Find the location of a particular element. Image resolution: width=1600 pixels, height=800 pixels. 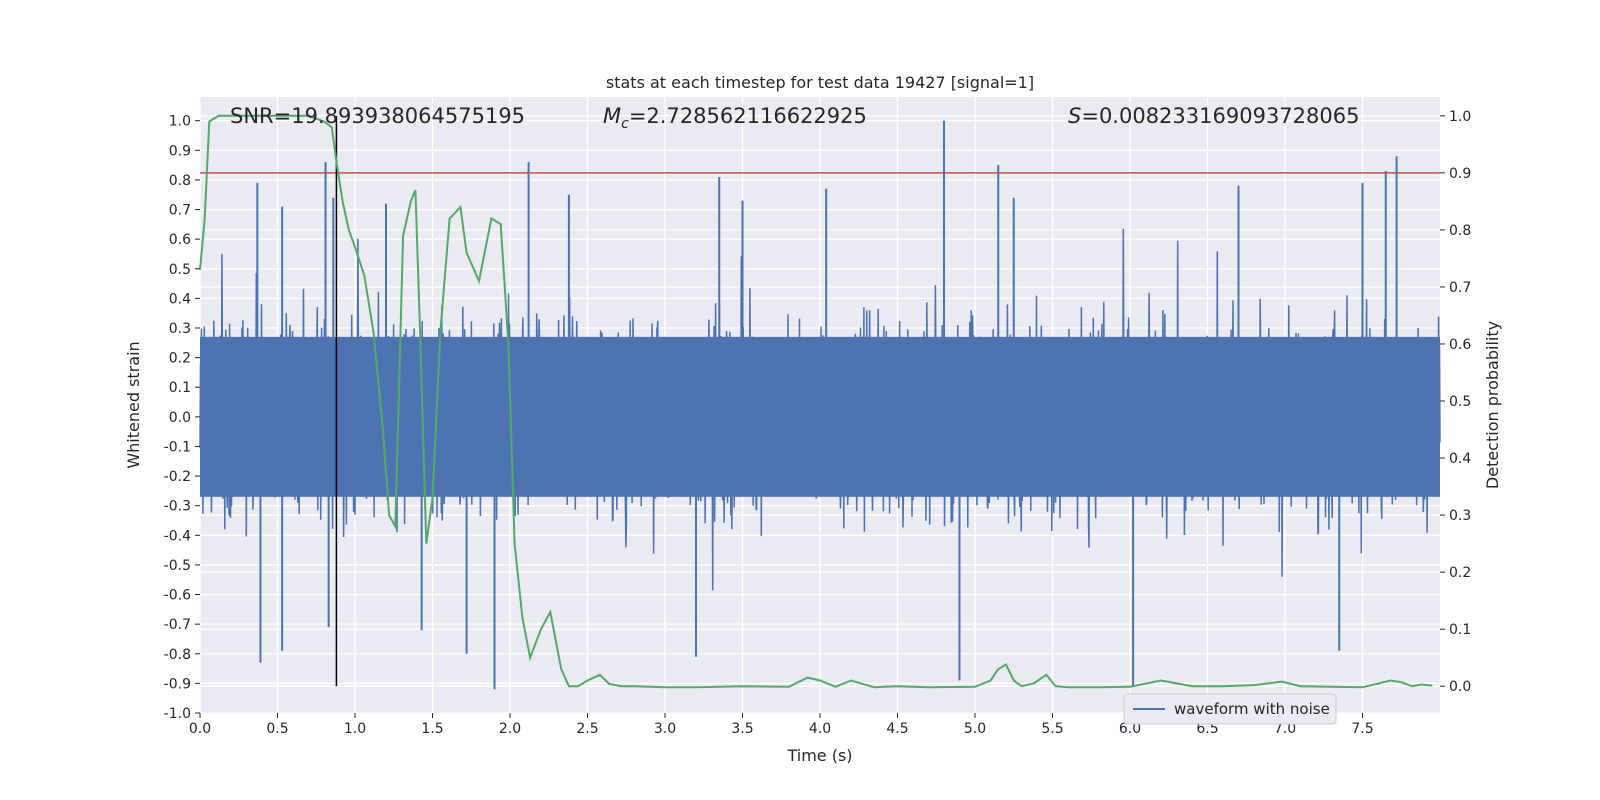

snr-annotation: SNR=19.893938064575195 is located at coordinates (377, 116).